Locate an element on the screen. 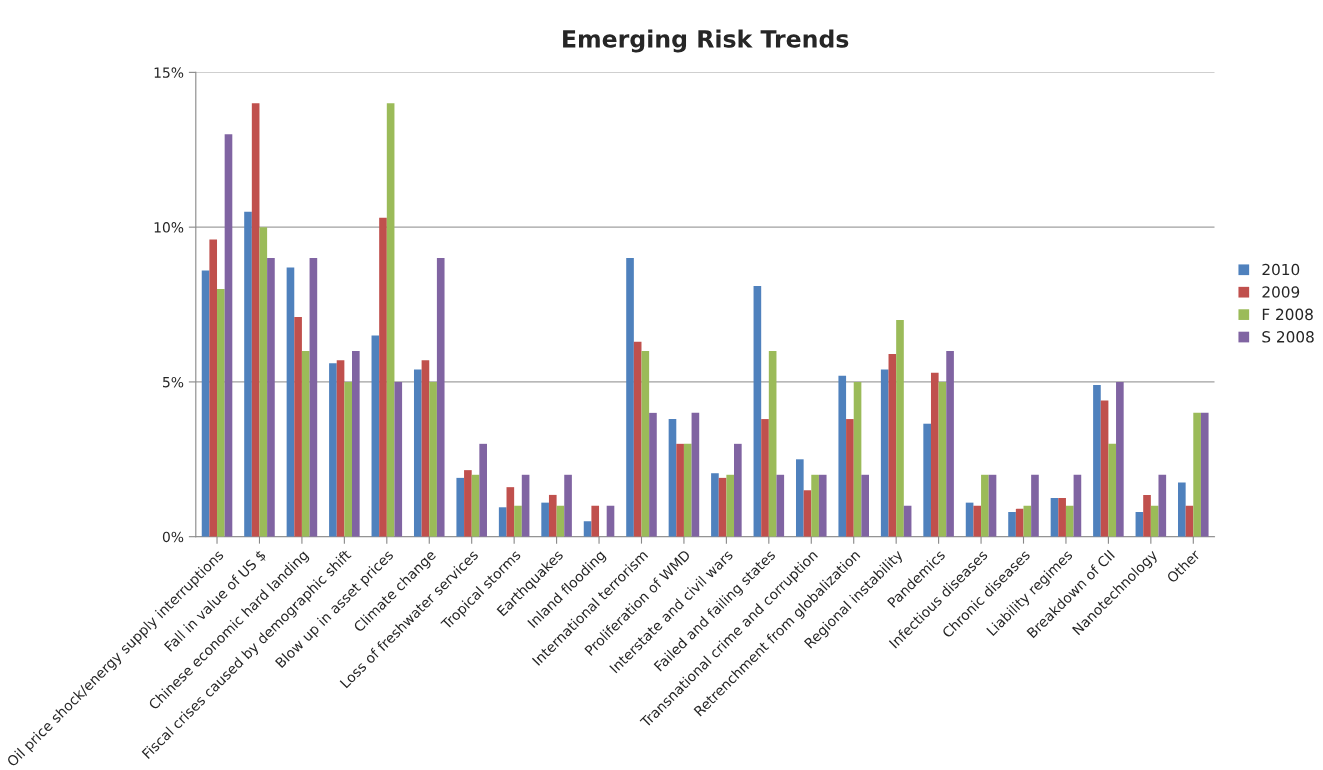 The image size is (1323, 770). y-tick-label: 0% is located at coordinates (173, 537).